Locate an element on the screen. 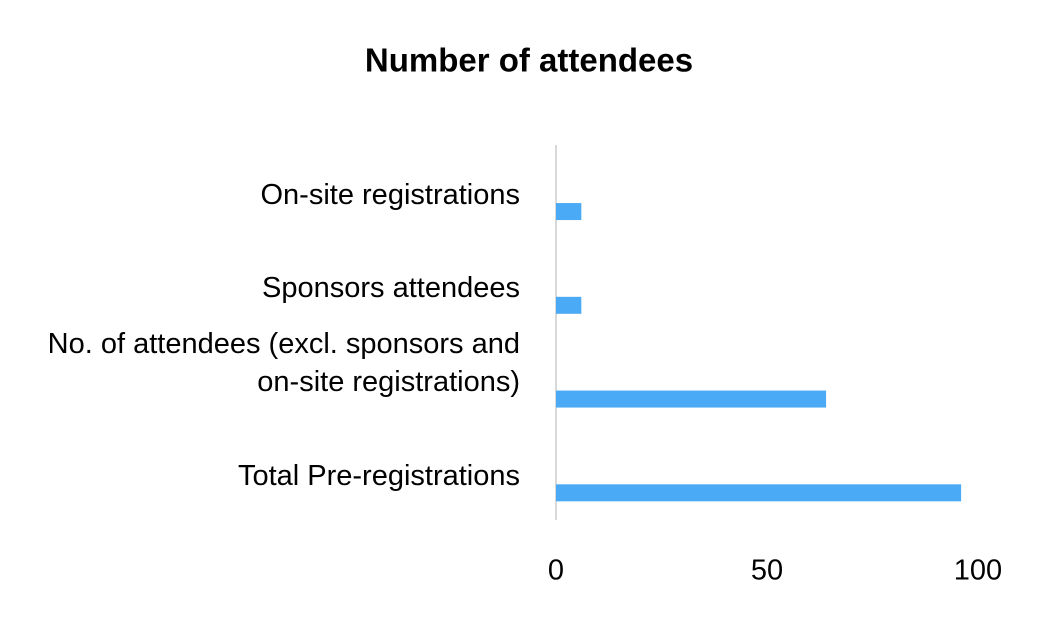 The height and width of the screenshot is (621, 1059). x-tick-label: 0 is located at coordinates (556, 571).